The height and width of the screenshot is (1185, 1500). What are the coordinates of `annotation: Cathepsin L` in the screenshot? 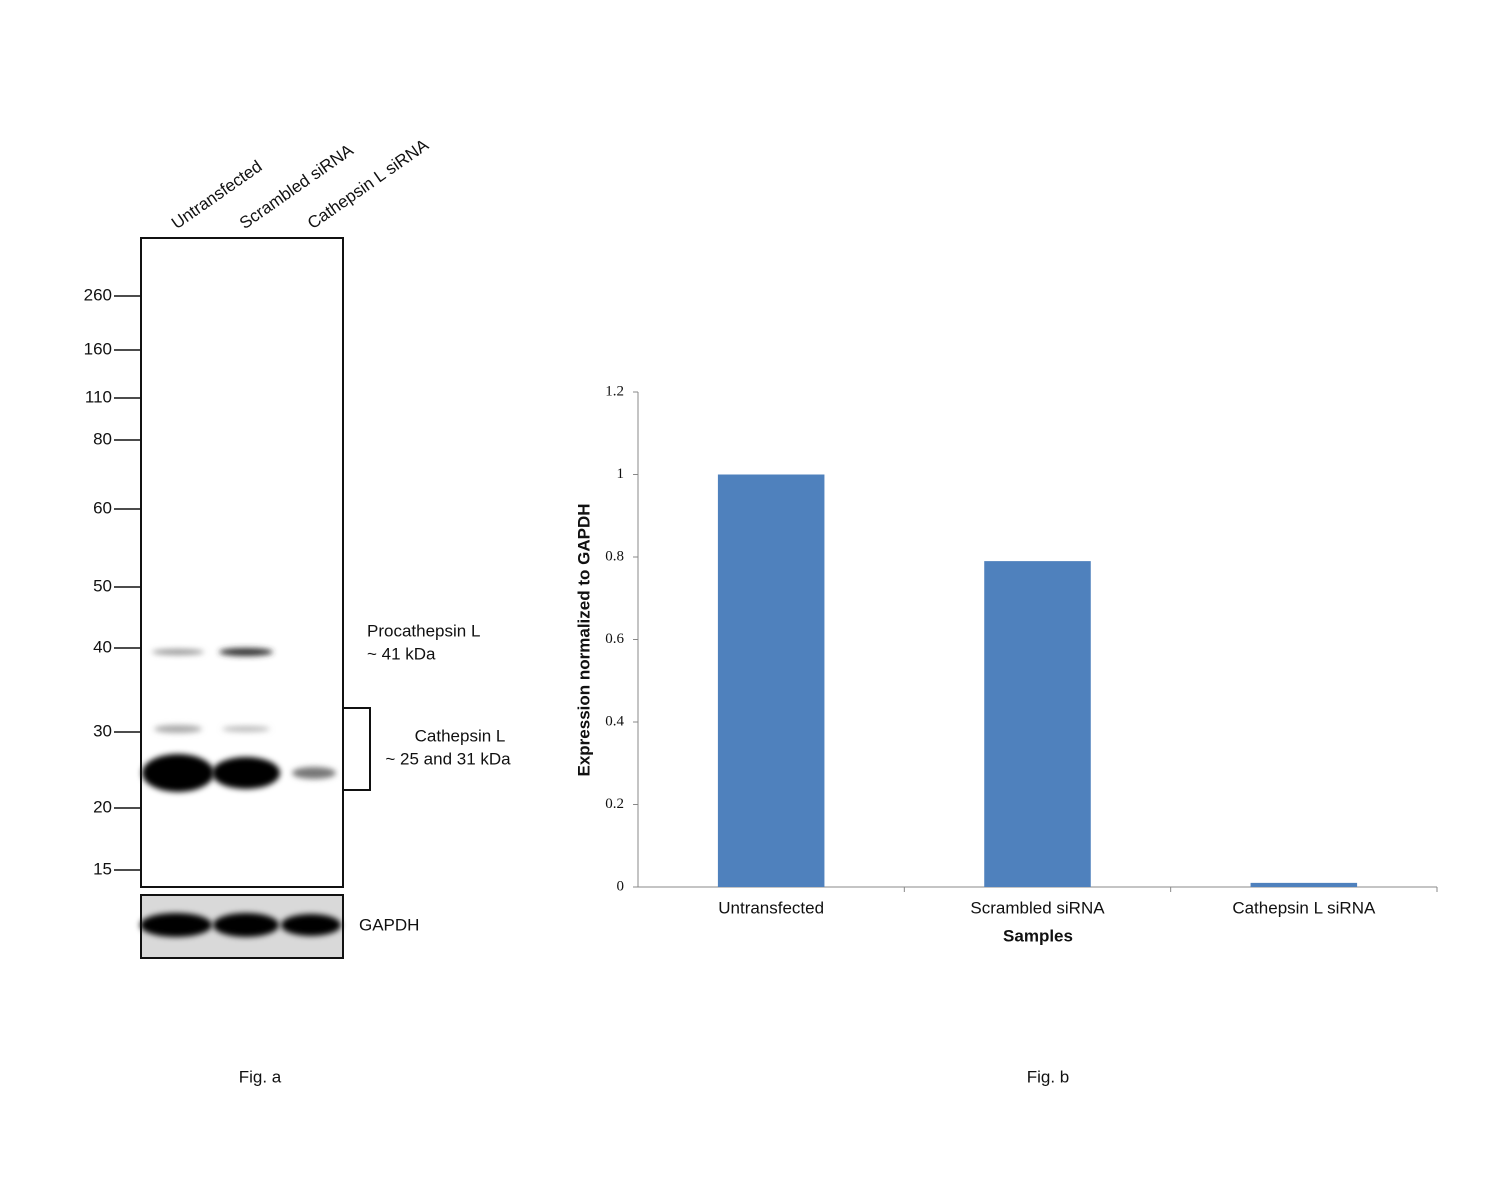 It's located at (460, 735).